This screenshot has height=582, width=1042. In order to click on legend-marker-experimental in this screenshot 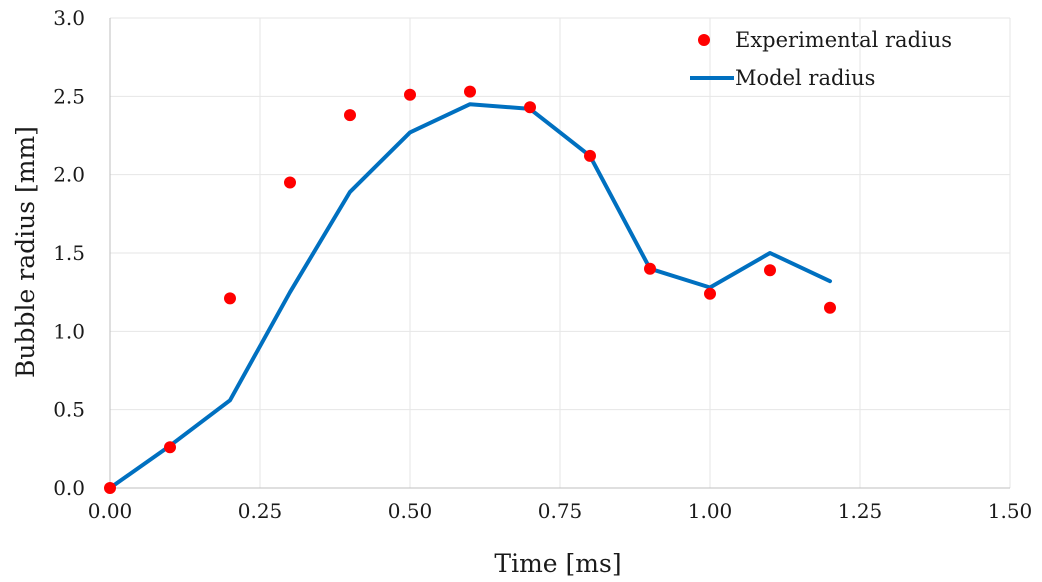, I will do `click(704, 40)`.